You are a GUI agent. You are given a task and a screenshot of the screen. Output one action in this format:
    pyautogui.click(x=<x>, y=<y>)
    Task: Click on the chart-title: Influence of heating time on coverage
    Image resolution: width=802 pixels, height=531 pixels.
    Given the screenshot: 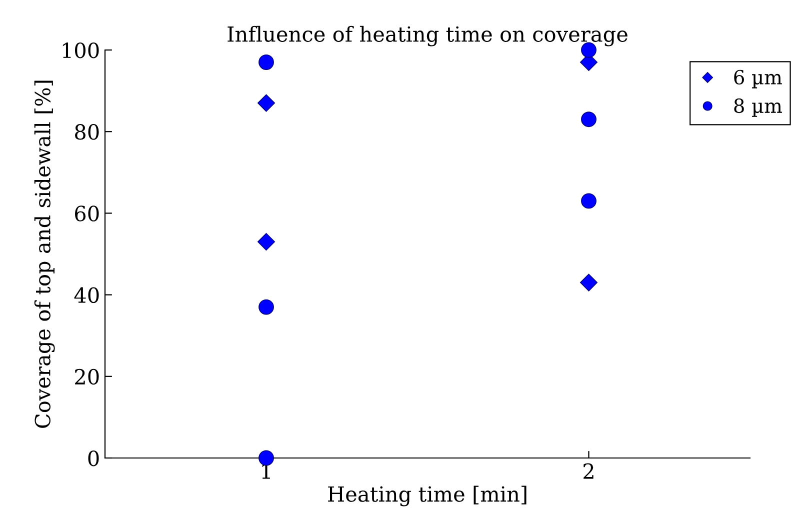 What is the action you would take?
    pyautogui.click(x=428, y=36)
    